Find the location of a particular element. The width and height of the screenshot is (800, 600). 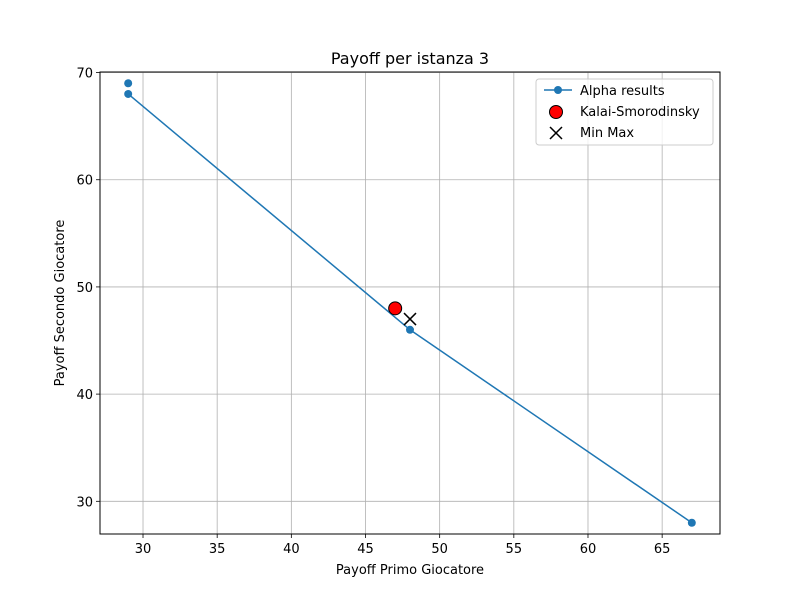

x-tick-label: 35 is located at coordinates (217, 549).